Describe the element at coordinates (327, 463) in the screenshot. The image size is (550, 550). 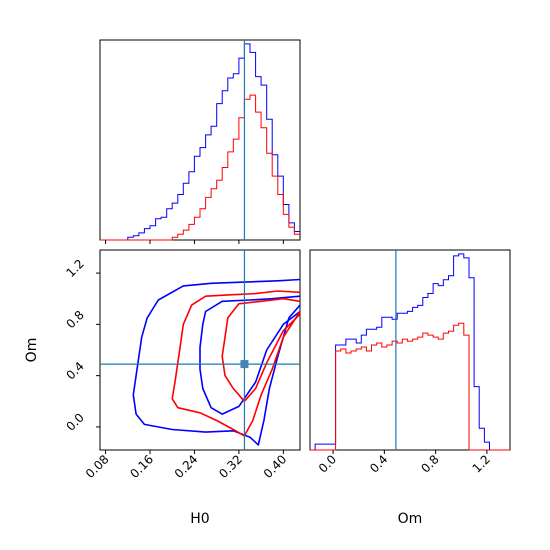
I see `om-hist-xtick-label-0: 0.0` at that location.